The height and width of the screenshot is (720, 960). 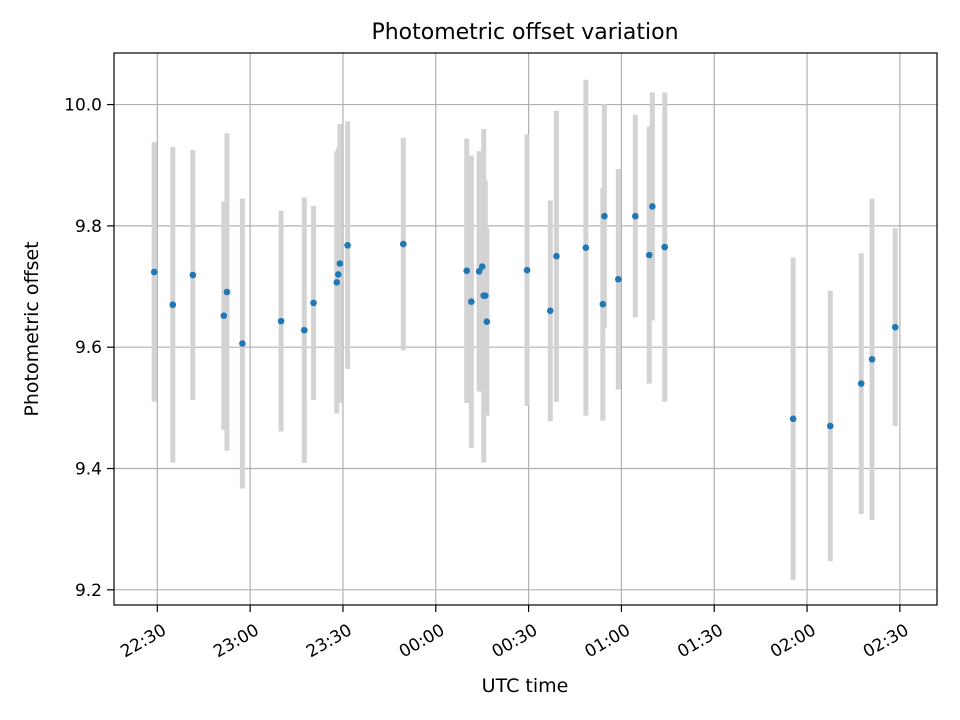 What do you see at coordinates (88, 591) in the screenshot?
I see `y-tick-label: 9.2` at bounding box center [88, 591].